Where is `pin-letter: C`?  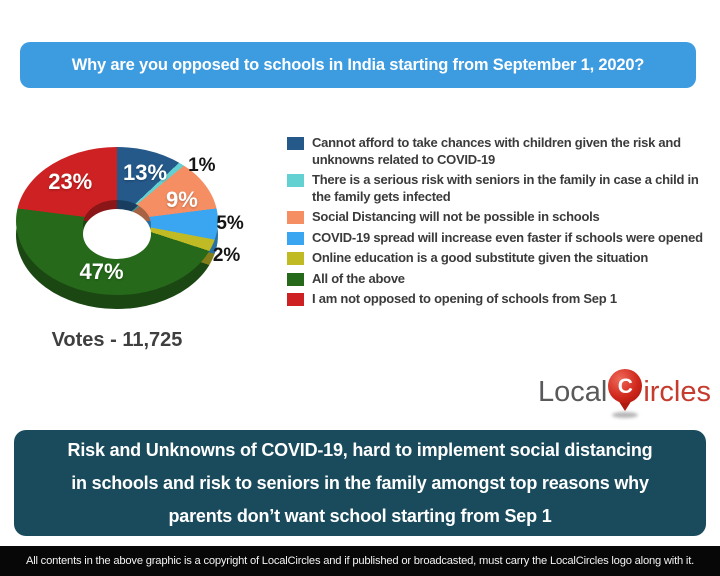 pin-letter: C is located at coordinates (625, 386).